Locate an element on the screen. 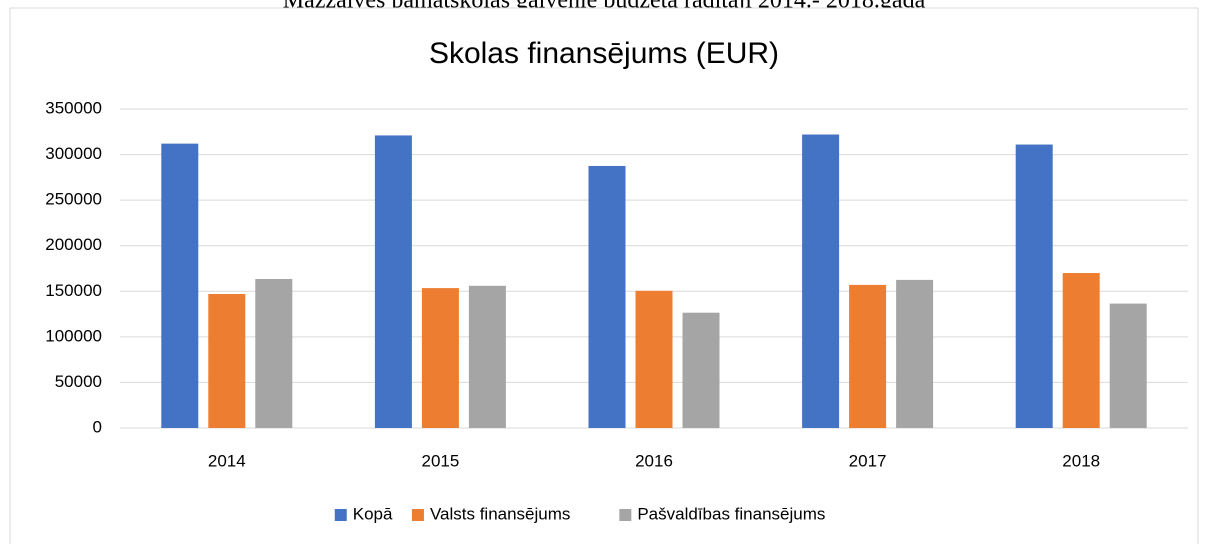 This screenshot has height=549, width=1208. y-tick-label: 300000 is located at coordinates (73, 153).